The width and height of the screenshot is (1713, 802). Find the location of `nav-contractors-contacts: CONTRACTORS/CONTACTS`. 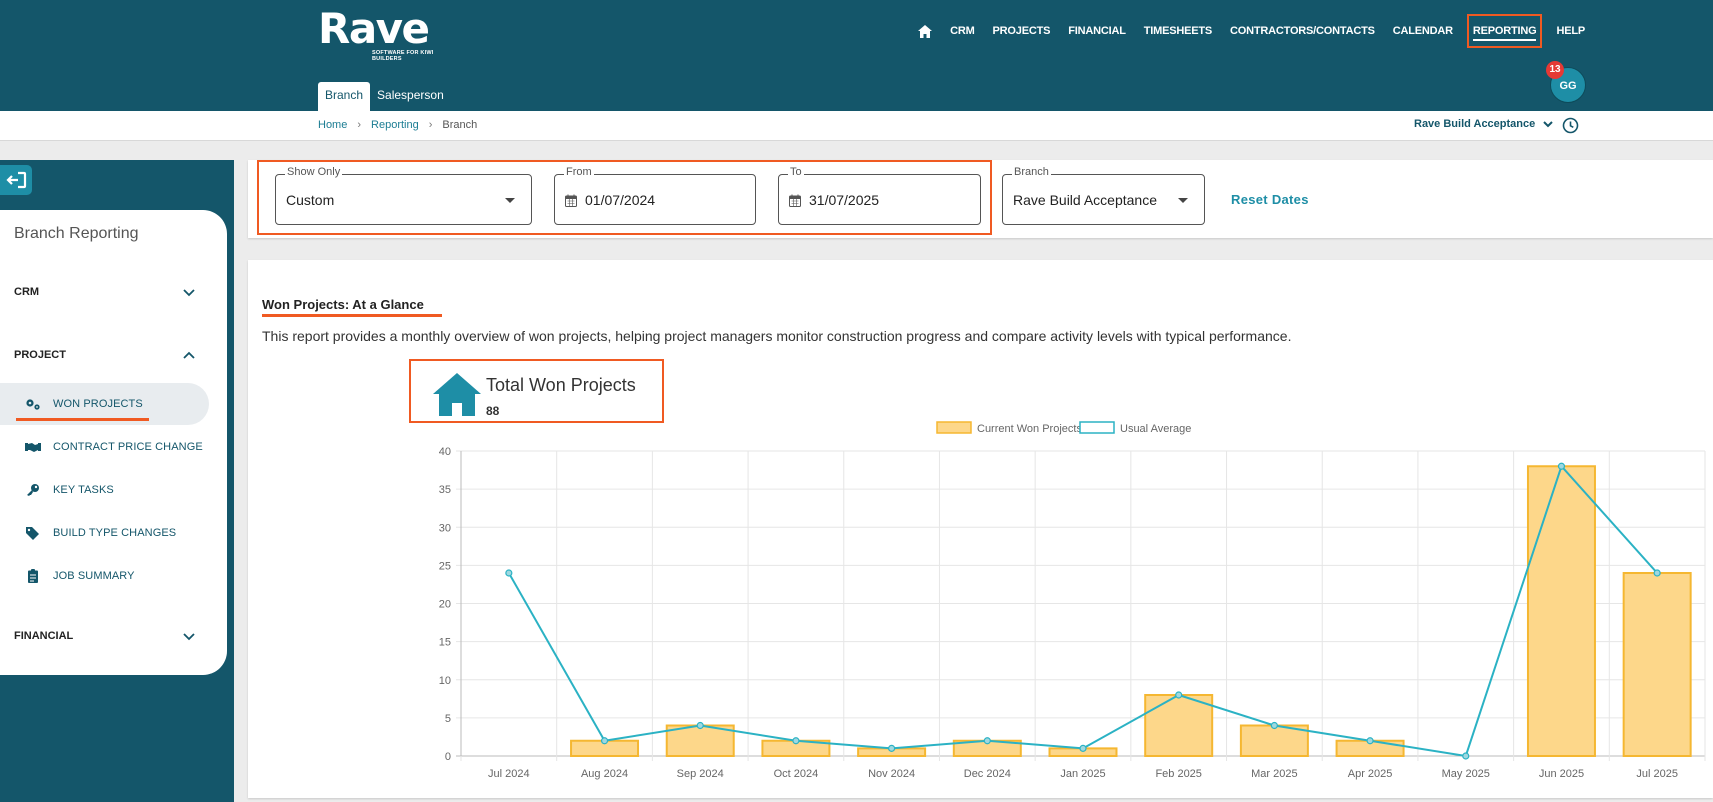

nav-contractors-contacts: CONTRACTORS/CONTACTS is located at coordinates (1302, 31).